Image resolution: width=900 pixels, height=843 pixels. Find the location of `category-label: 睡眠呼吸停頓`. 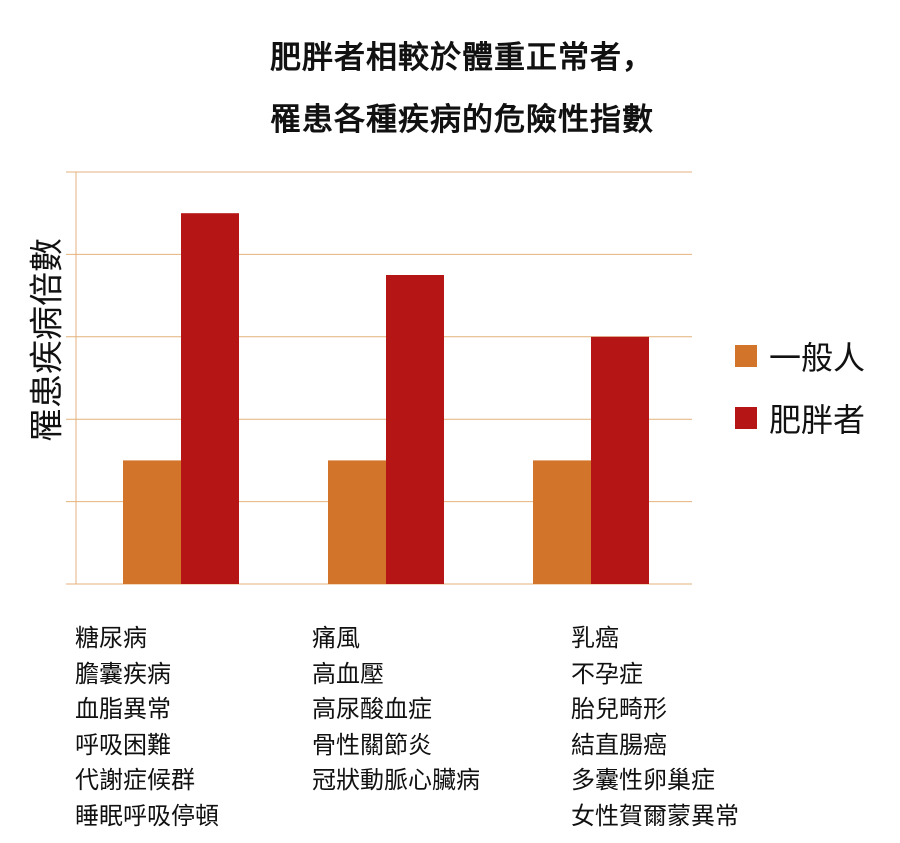

category-label: 睡眠呼吸停頓 is located at coordinates (147, 815).